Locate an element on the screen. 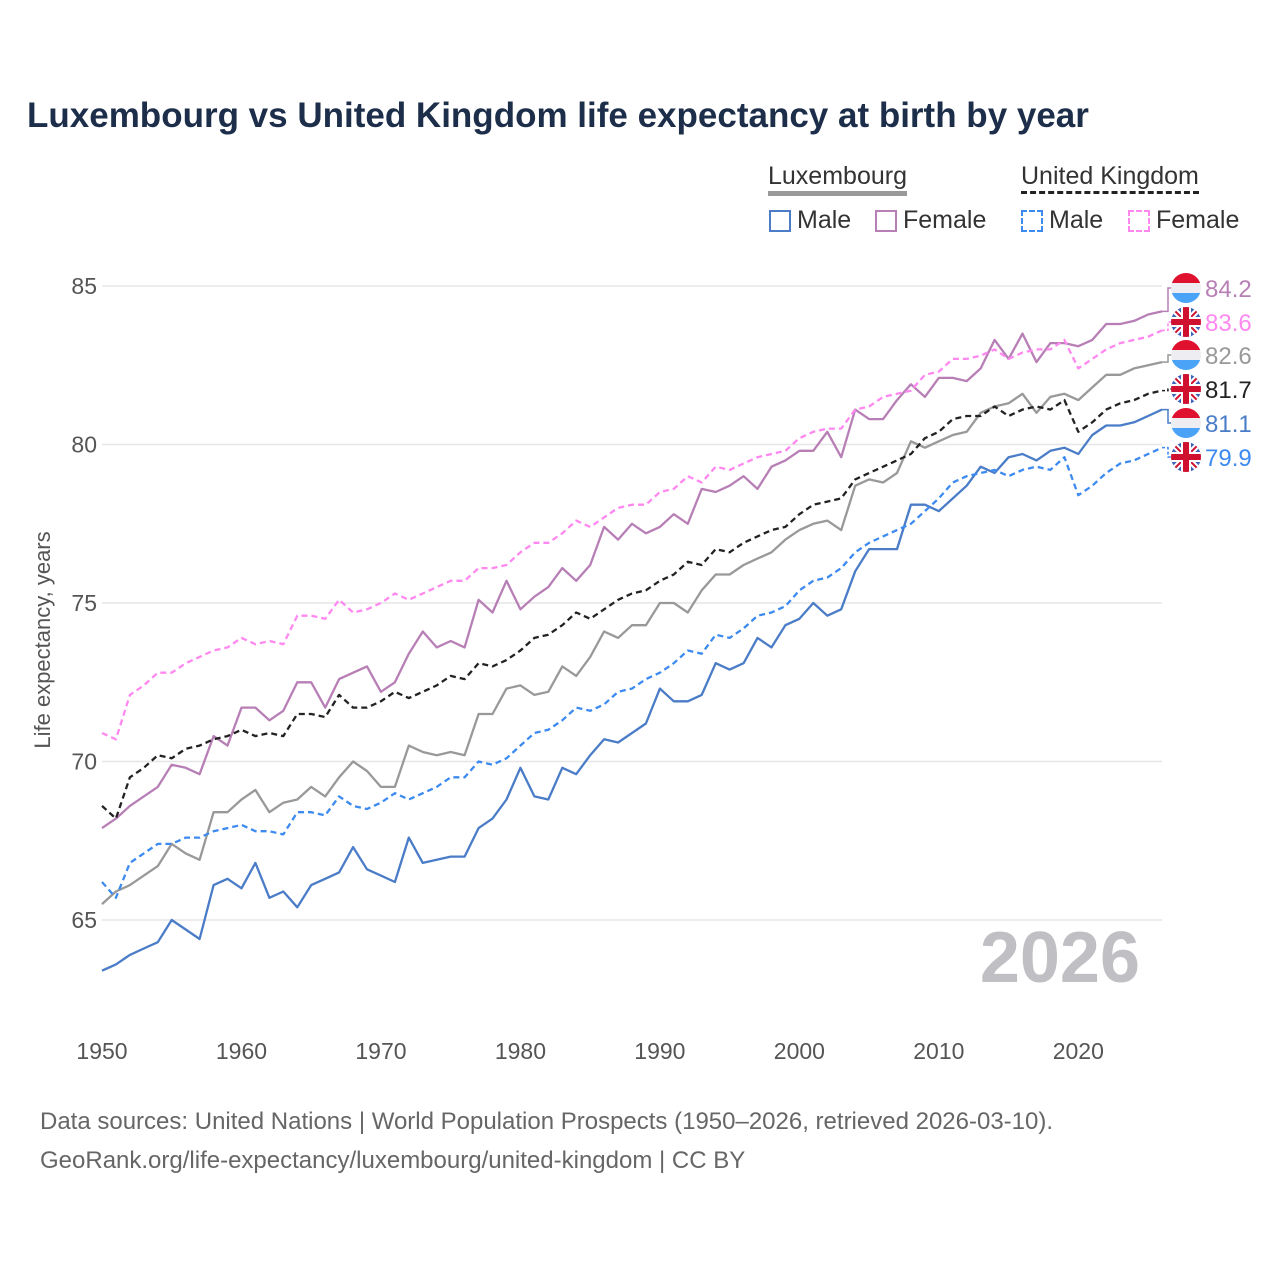 Image resolution: width=1280 pixels, height=1280 pixels. x-tick-label: 2000 is located at coordinates (799, 1051).